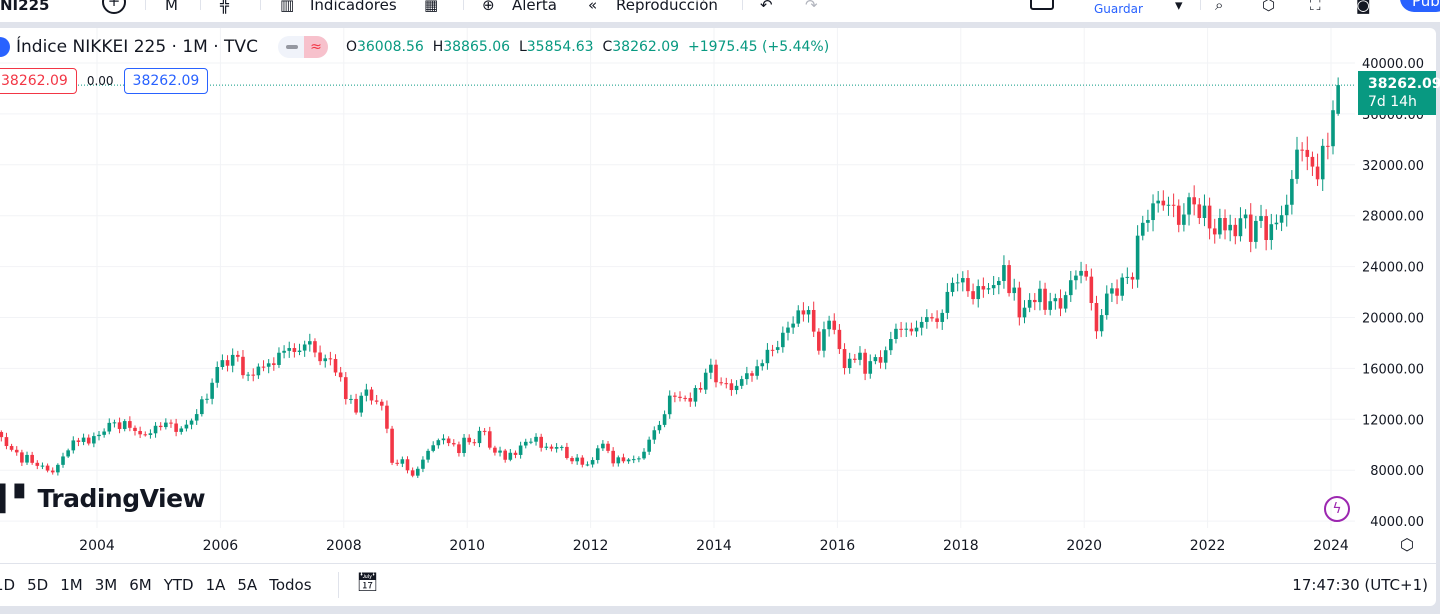  What do you see at coordinates (1118, 9) in the screenshot?
I see `save-button: Guardar` at bounding box center [1118, 9].